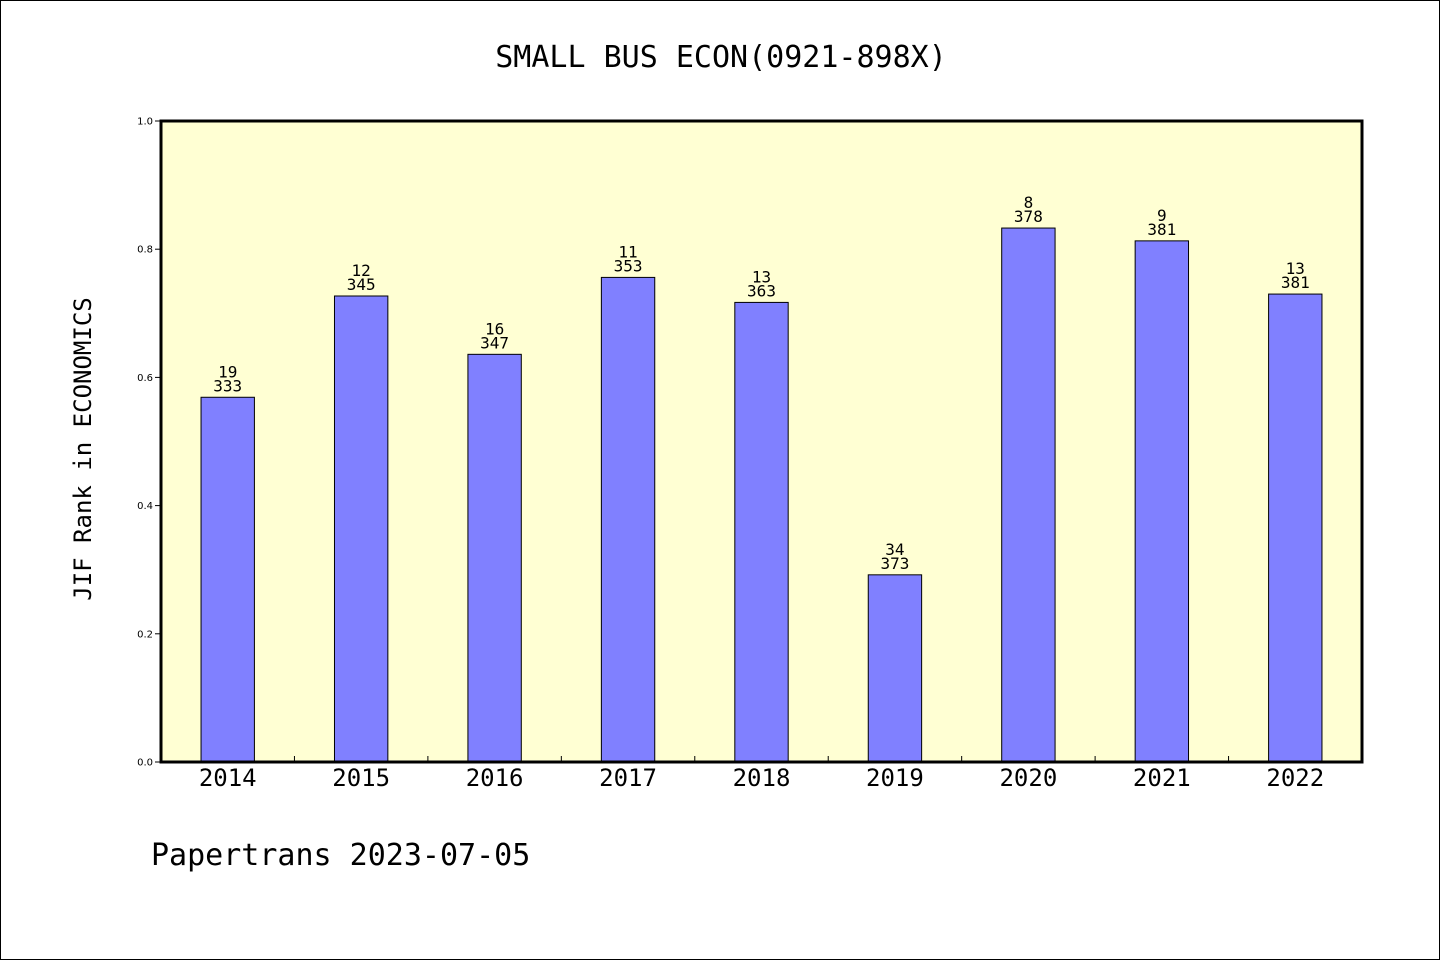 The height and width of the screenshot is (961, 1440). Describe the element at coordinates (628, 265) in the screenshot. I see `bar-total-label: 353` at that location.